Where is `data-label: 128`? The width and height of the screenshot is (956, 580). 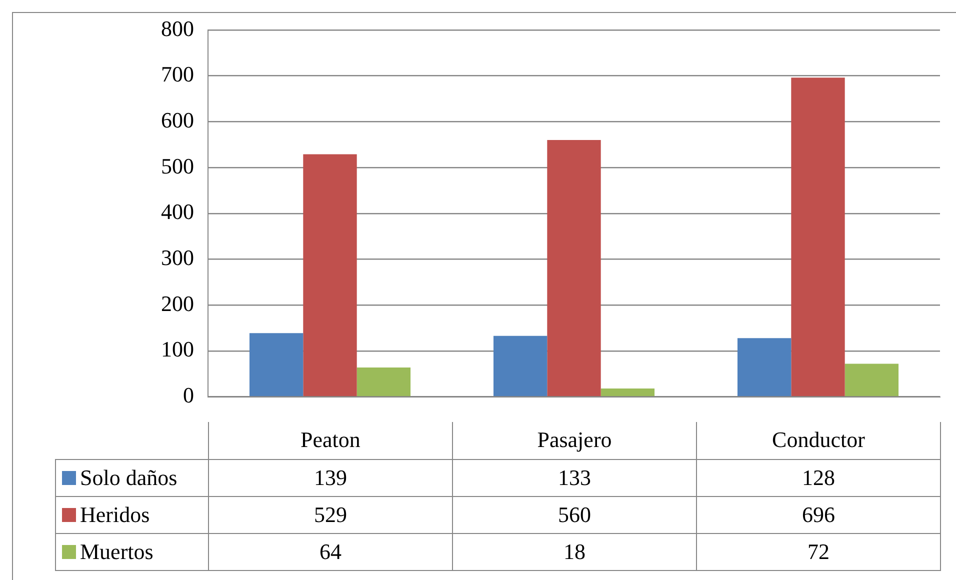 data-label: 128 is located at coordinates (818, 477).